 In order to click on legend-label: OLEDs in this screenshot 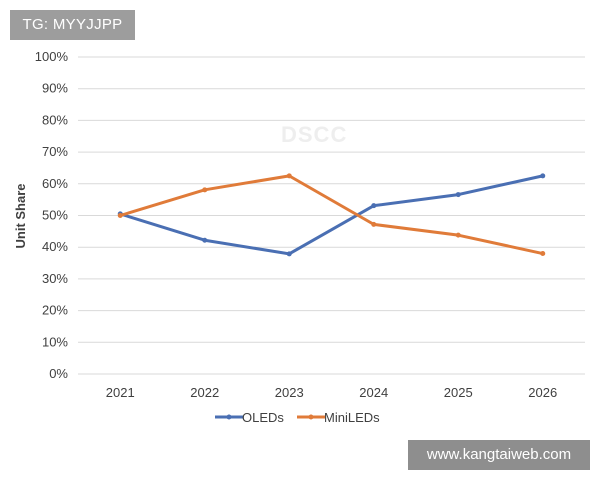, I will do `click(263, 417)`.